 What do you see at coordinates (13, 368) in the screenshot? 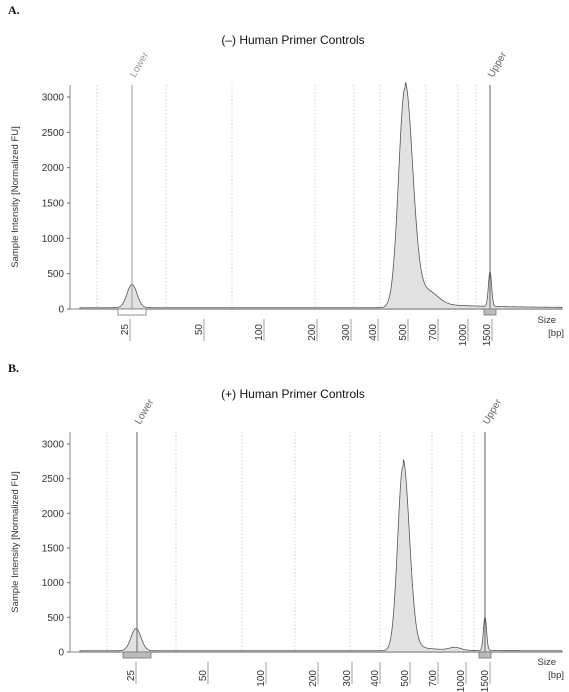
I see `panel-label: B.` at bounding box center [13, 368].